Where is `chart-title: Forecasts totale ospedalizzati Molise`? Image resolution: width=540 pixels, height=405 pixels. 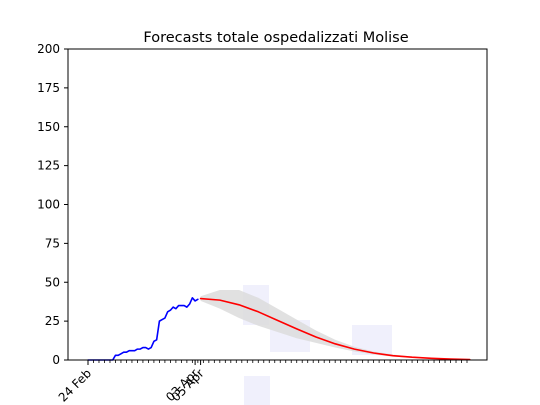
chart-title: Forecasts totale ospedalizzati Molise is located at coordinates (275, 38).